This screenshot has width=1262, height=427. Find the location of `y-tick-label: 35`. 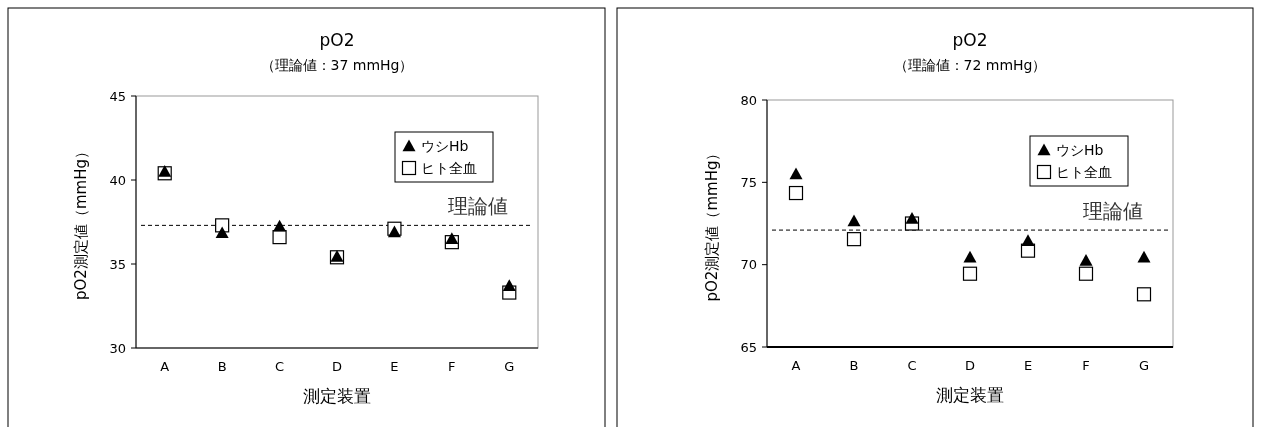

y-tick-label: 35 is located at coordinates (117, 264).